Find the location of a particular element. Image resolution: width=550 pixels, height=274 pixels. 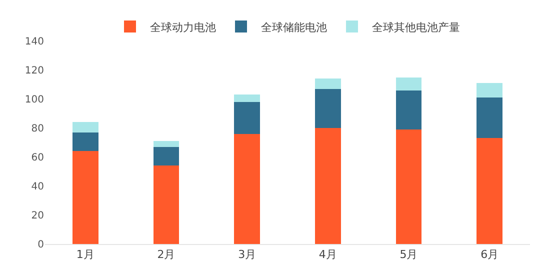

x-tick-label: 6月 is located at coordinates (489, 255).